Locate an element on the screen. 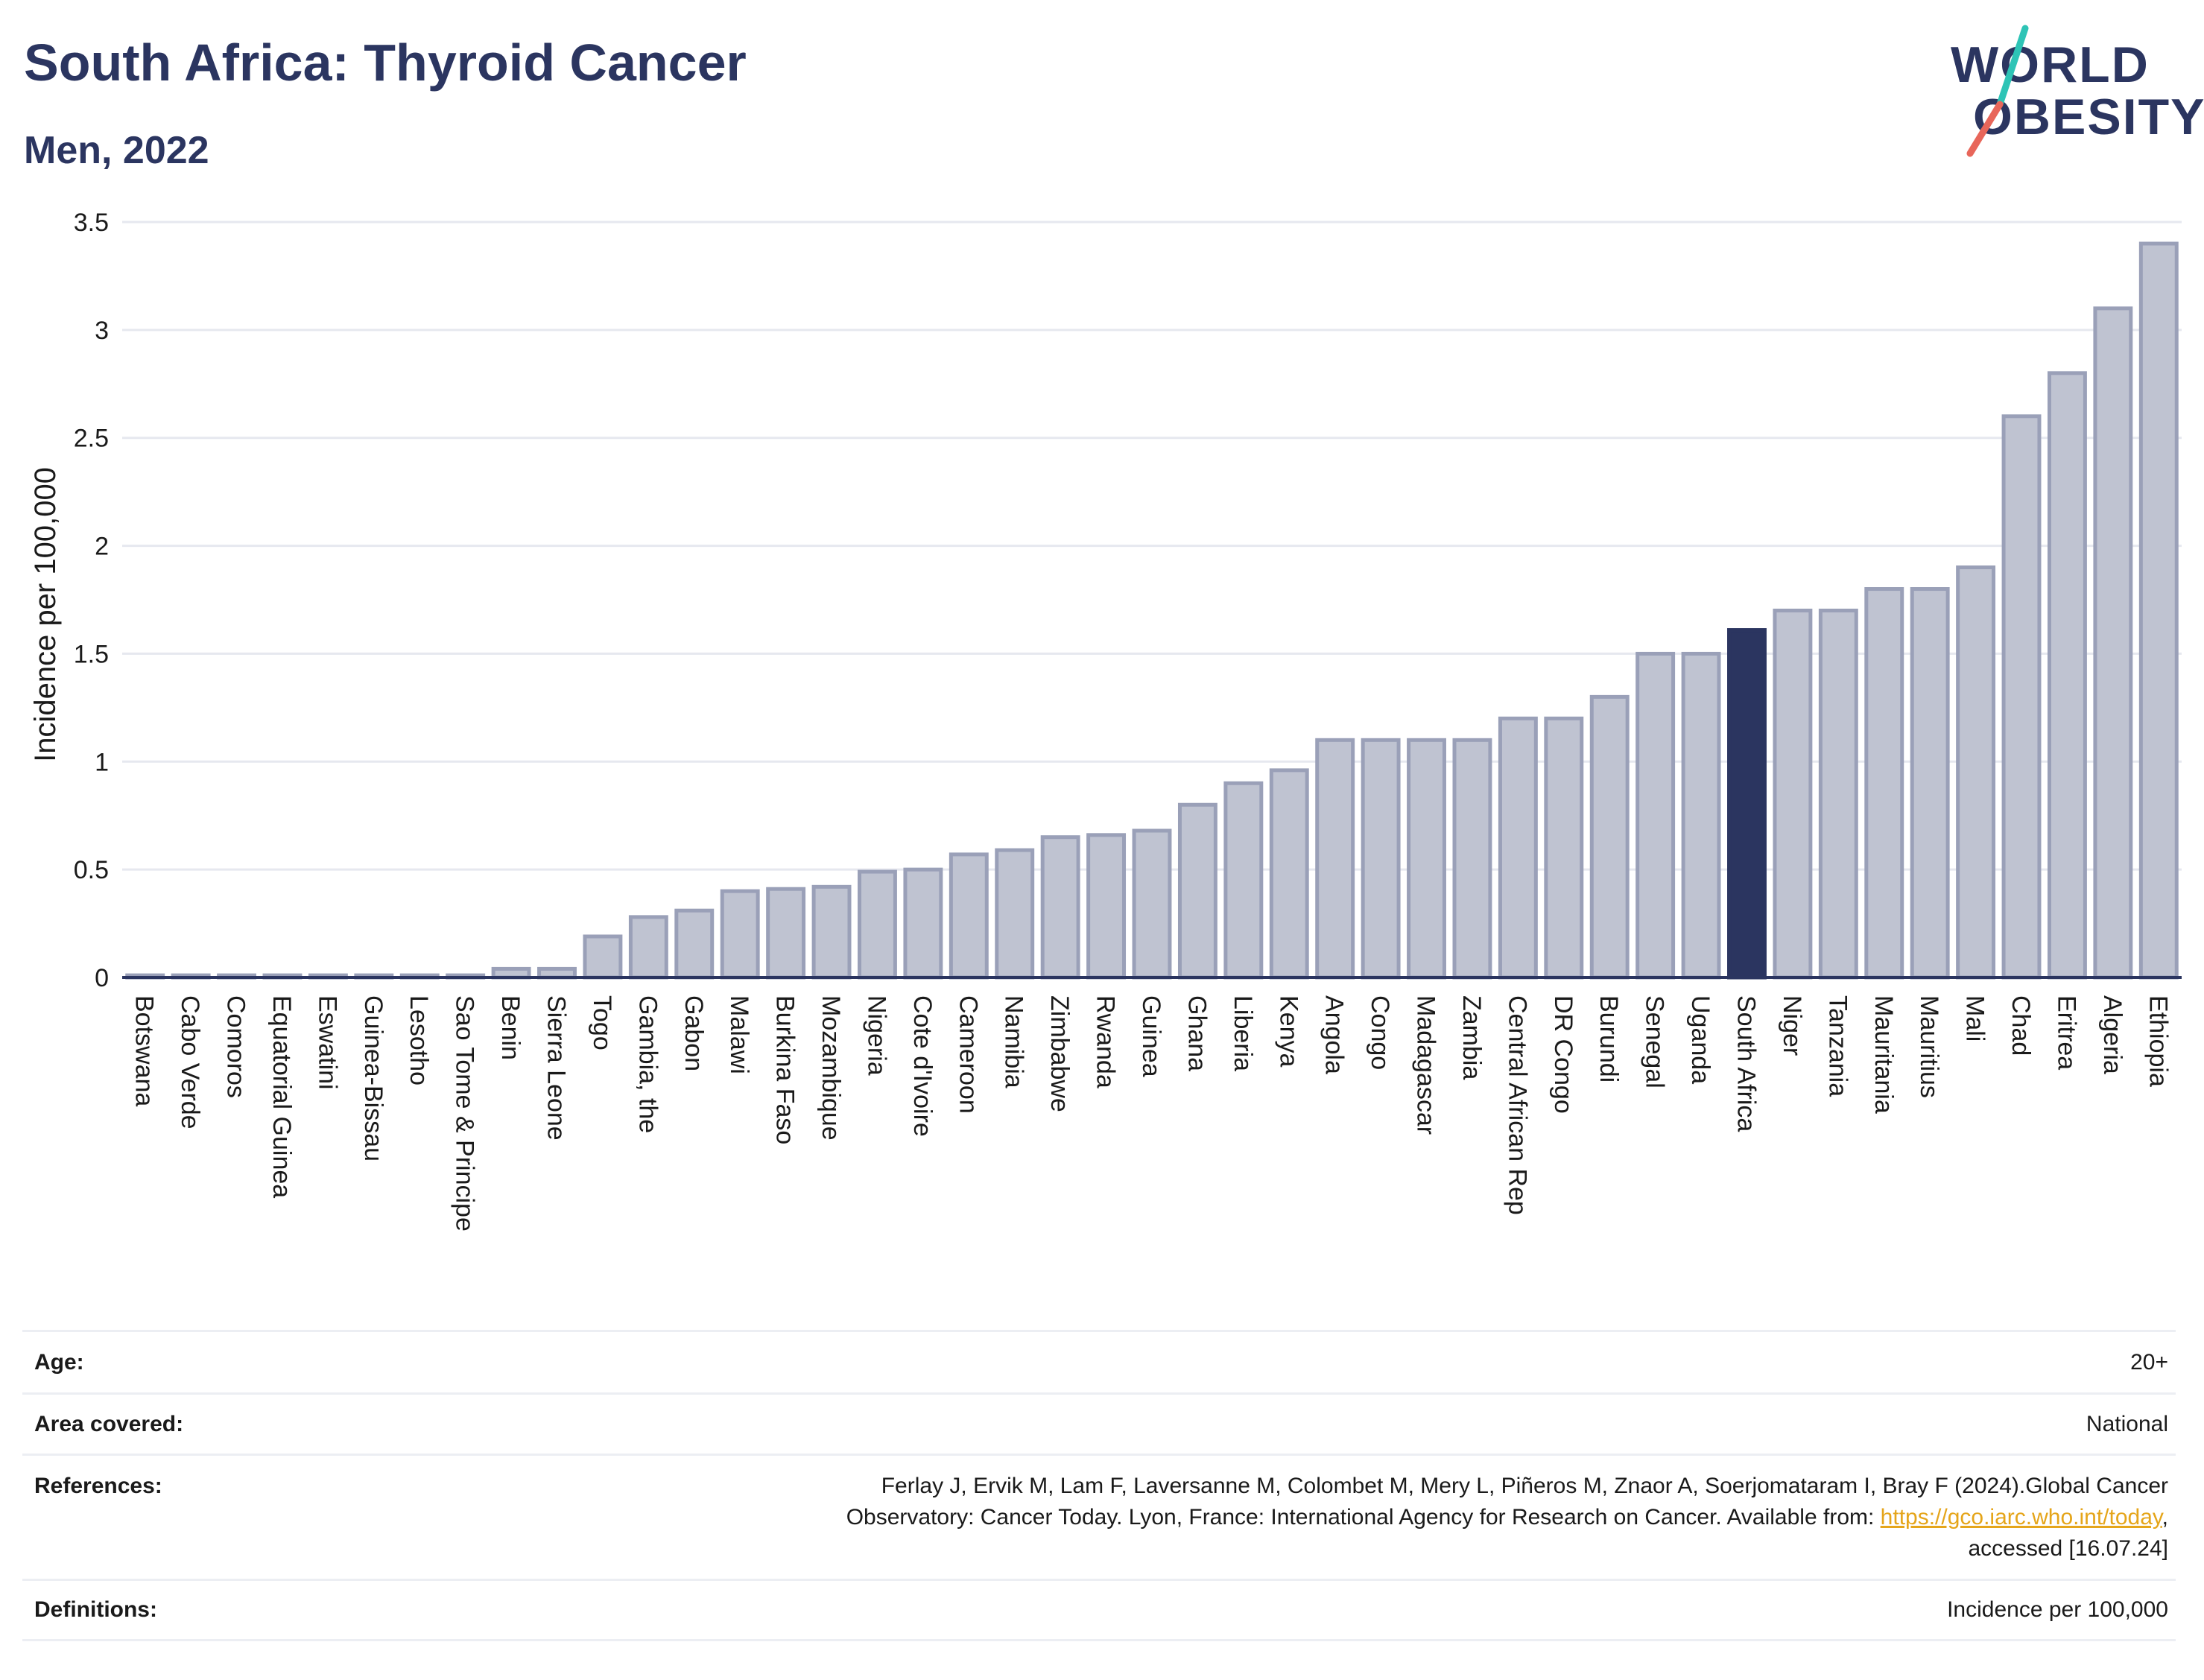 The image size is (2204, 1680). bar-cote-d-ivoire is located at coordinates (923, 923).